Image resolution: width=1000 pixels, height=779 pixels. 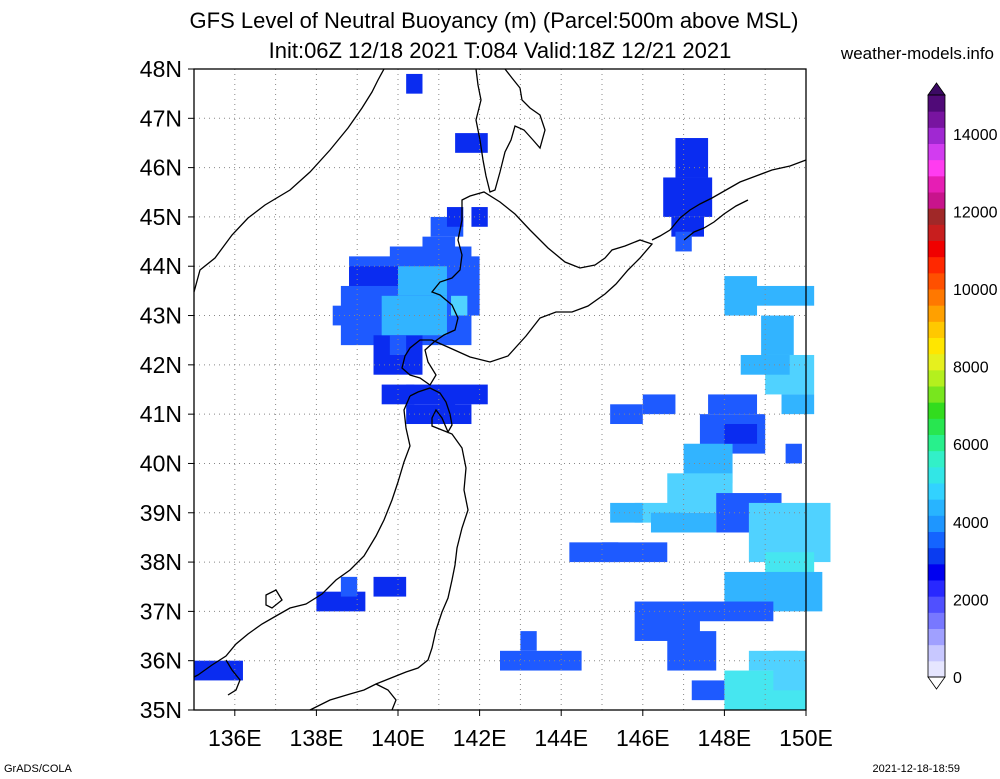 I want to click on lat-label: 45N, so click(x=161, y=217).